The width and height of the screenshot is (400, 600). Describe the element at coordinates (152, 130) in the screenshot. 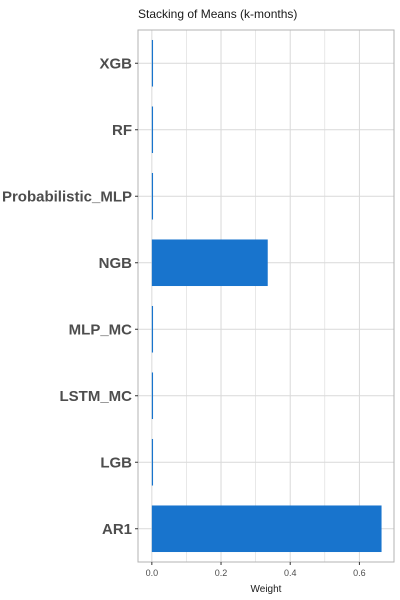

I see `bar-rf` at that location.